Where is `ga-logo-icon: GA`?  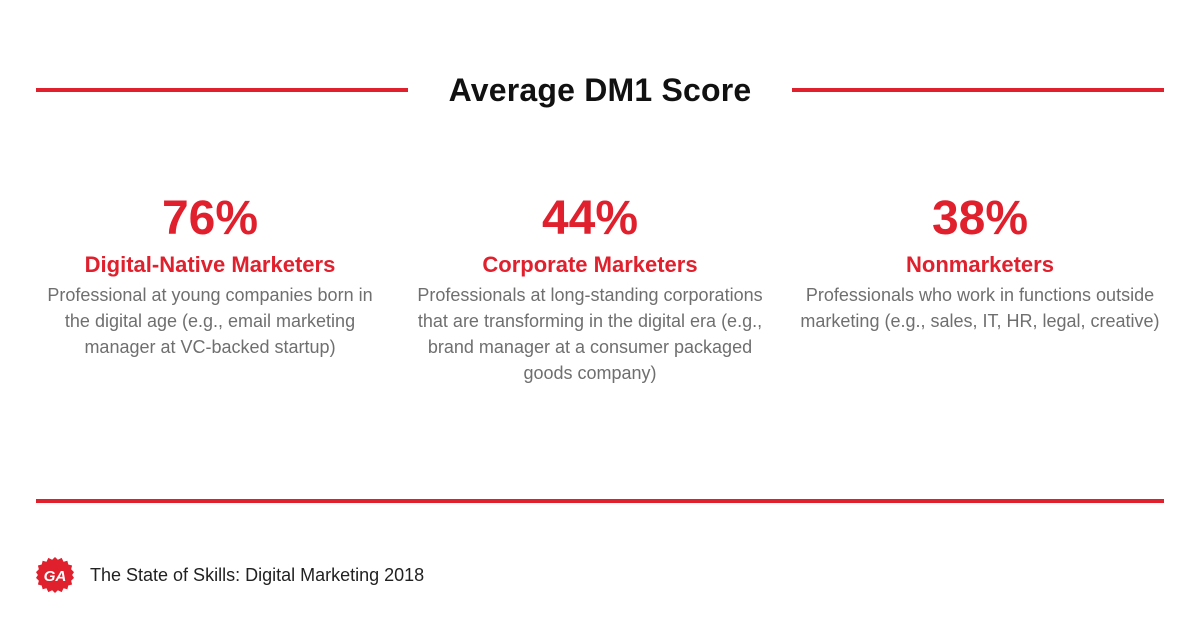
ga-logo-icon: GA is located at coordinates (55, 575).